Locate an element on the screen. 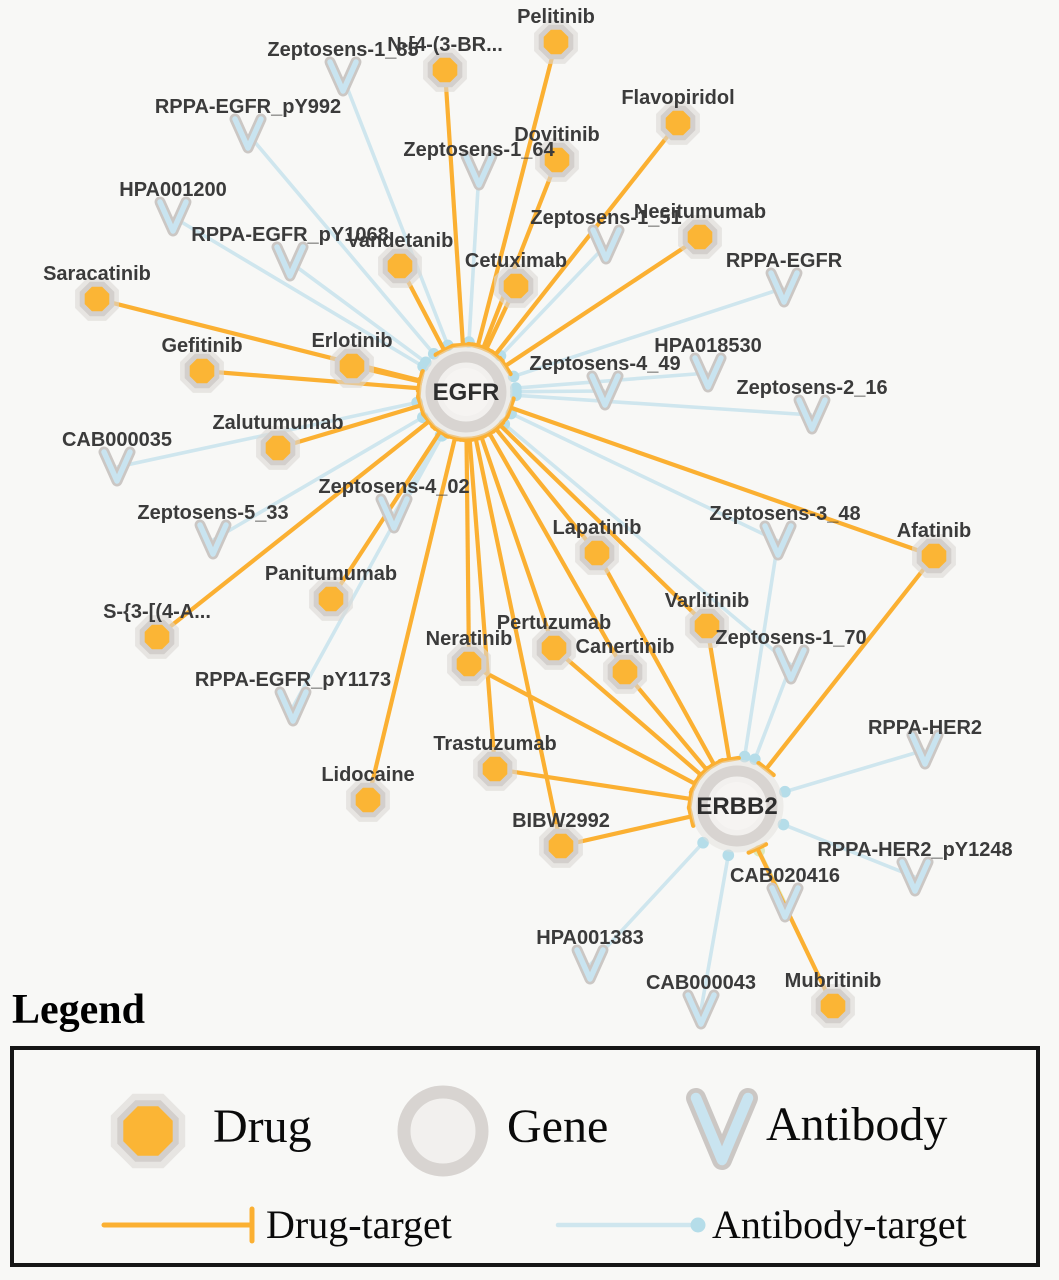 The image size is (1059, 1280). drug-node-afatinib is located at coordinates (934, 556).